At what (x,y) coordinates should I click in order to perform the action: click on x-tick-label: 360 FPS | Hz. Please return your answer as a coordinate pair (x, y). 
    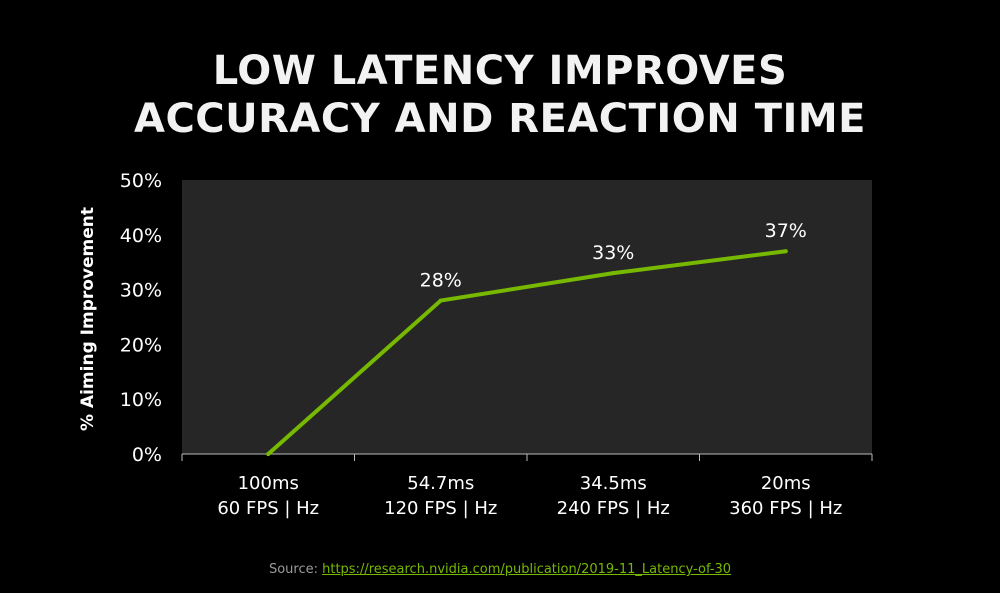
    Looking at the image, I should click on (785, 508).